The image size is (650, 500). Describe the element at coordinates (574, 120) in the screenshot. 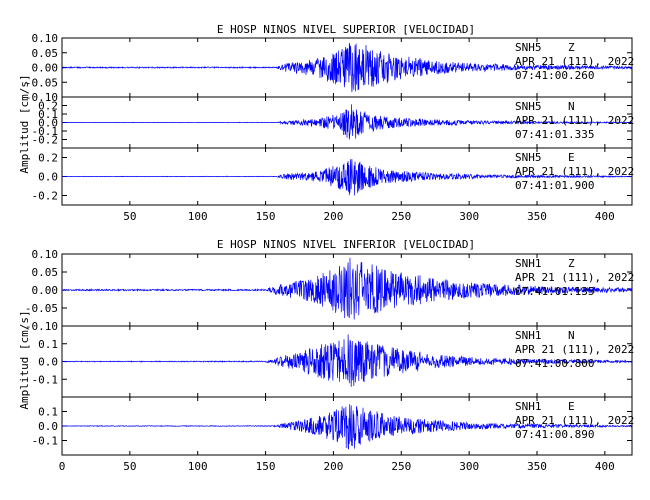

I see `fig0-panel1-date-label: APR 21 (111), 2022` at that location.